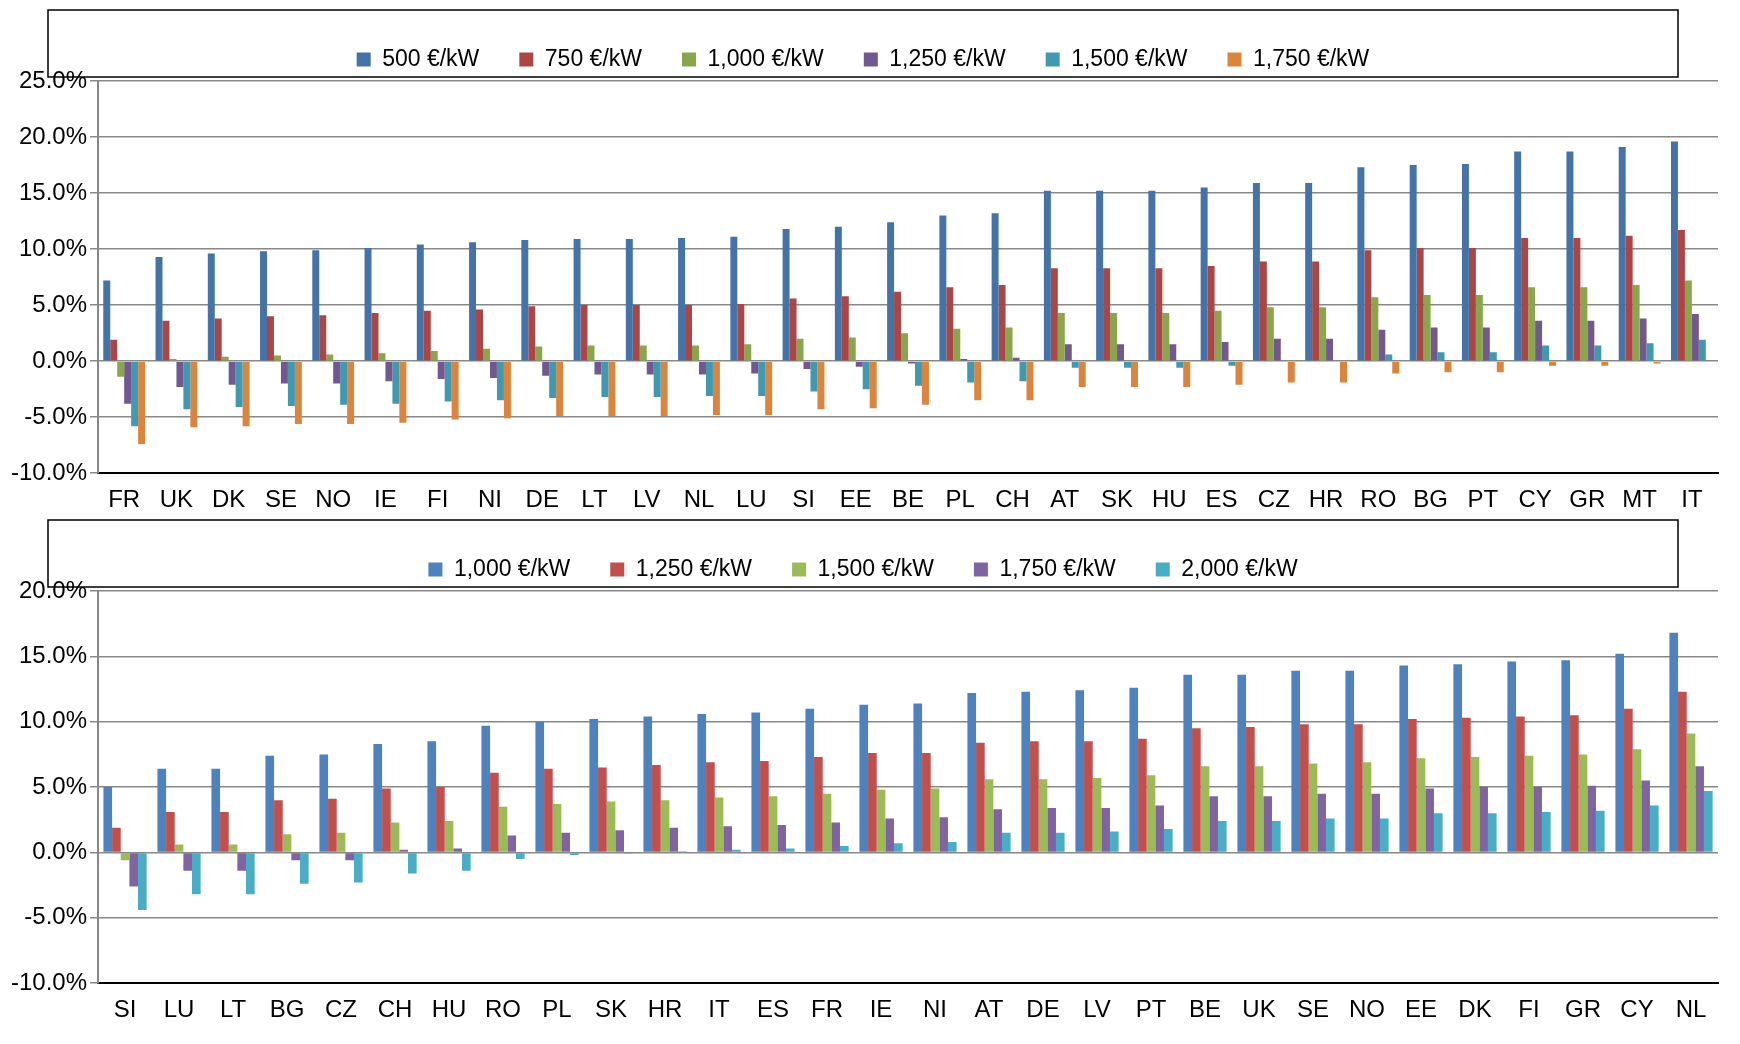 The height and width of the screenshot is (1044, 1740). What do you see at coordinates (287, 1009) in the screenshot?
I see `x-tick-label: BG` at bounding box center [287, 1009].